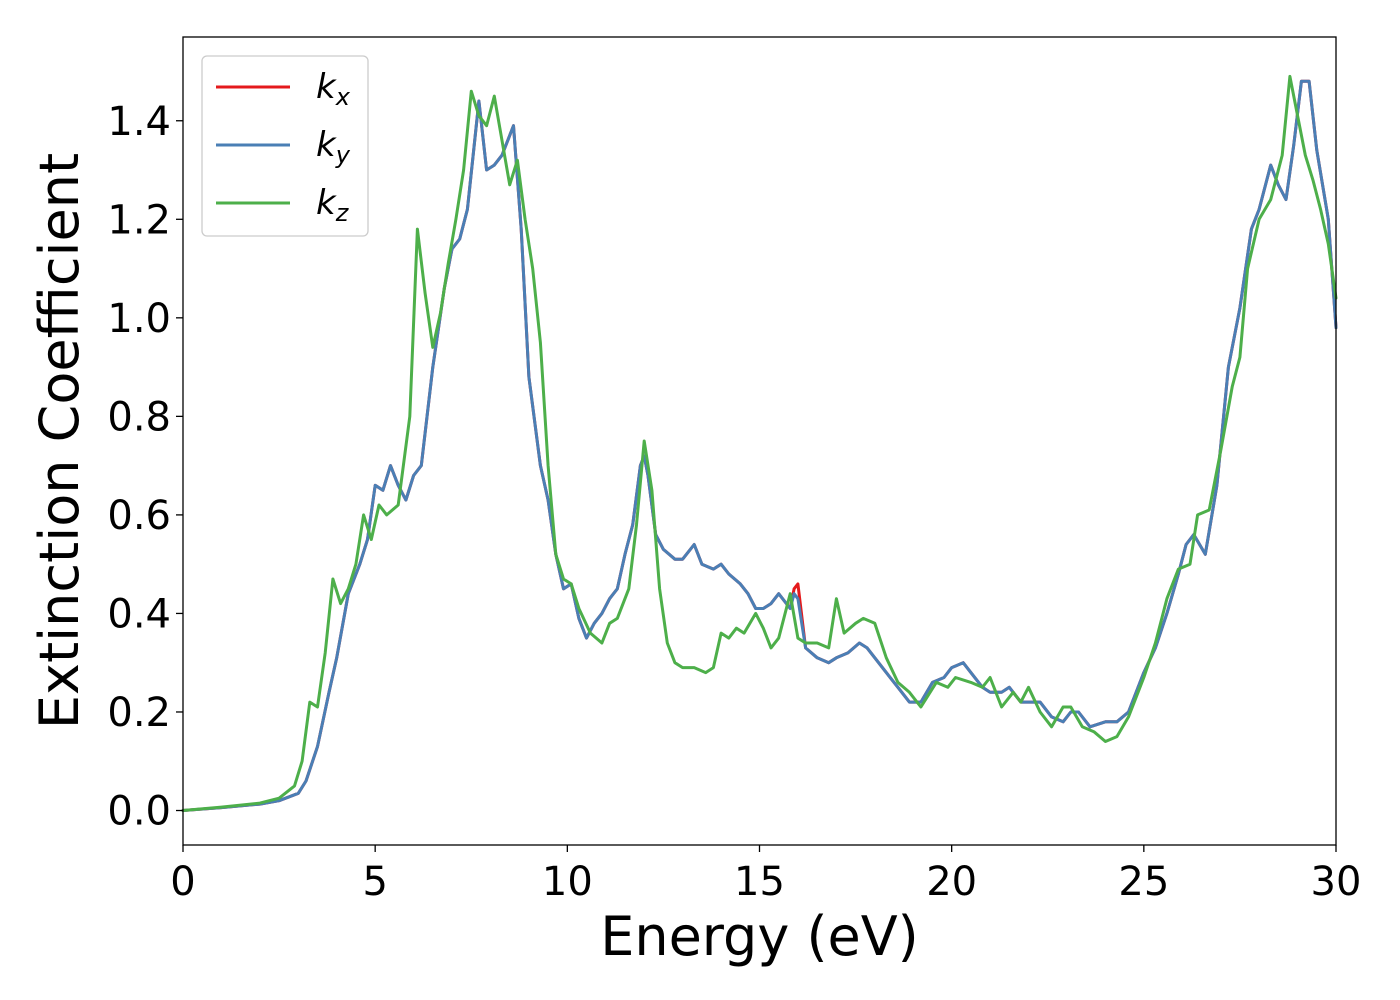  I want to click on x-tick-label: 0, so click(182, 882).